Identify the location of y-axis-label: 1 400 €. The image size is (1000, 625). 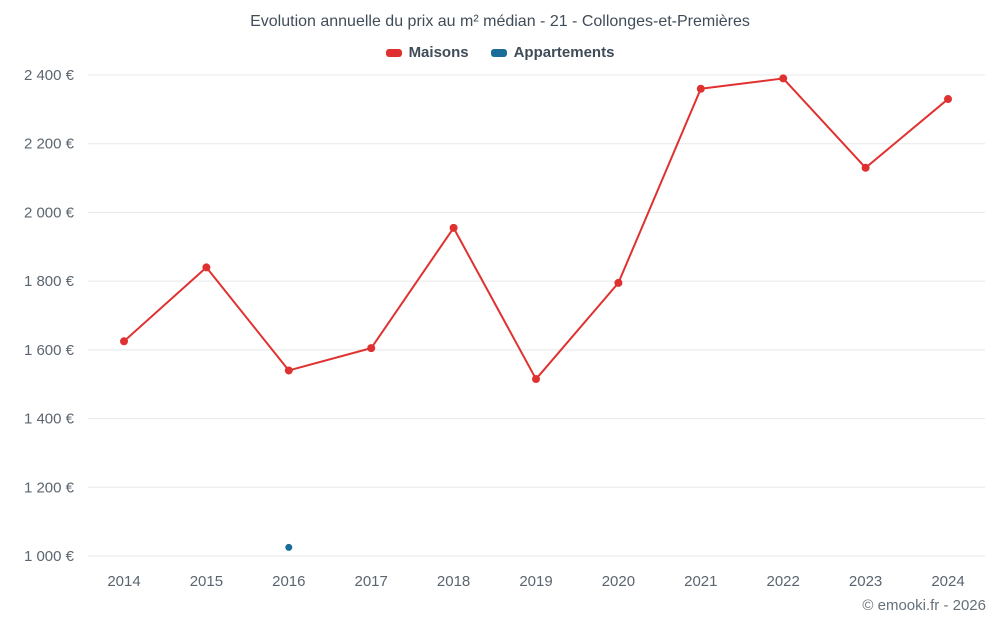
(49, 419).